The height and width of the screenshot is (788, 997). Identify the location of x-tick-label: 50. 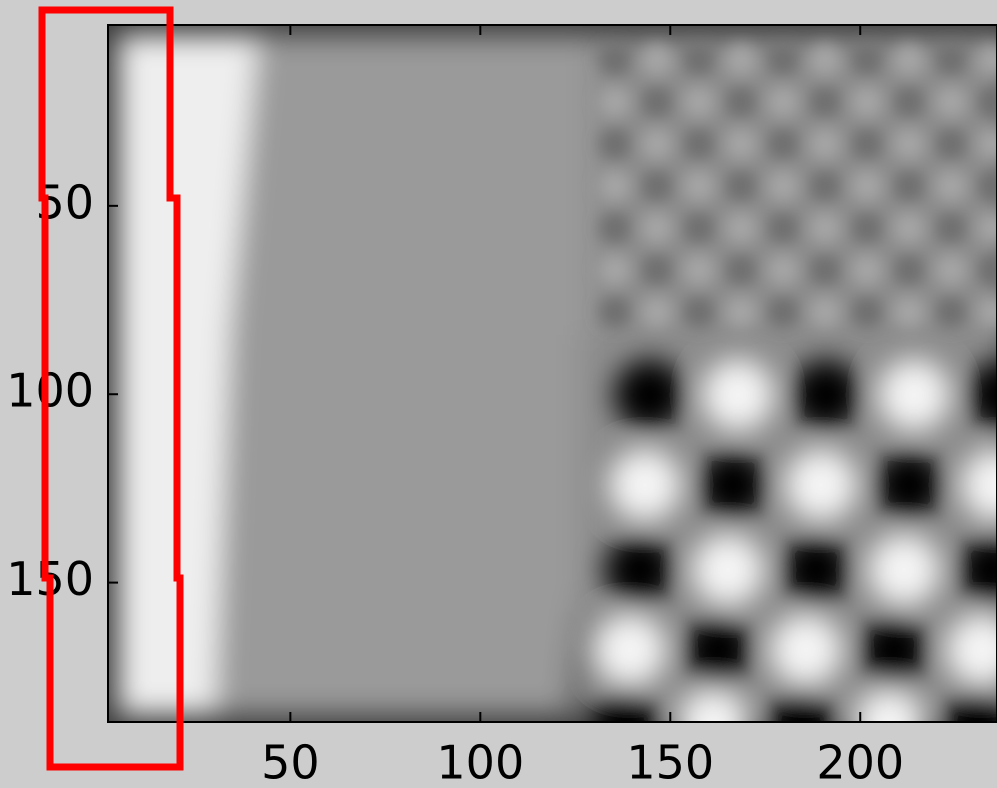
(290, 762).